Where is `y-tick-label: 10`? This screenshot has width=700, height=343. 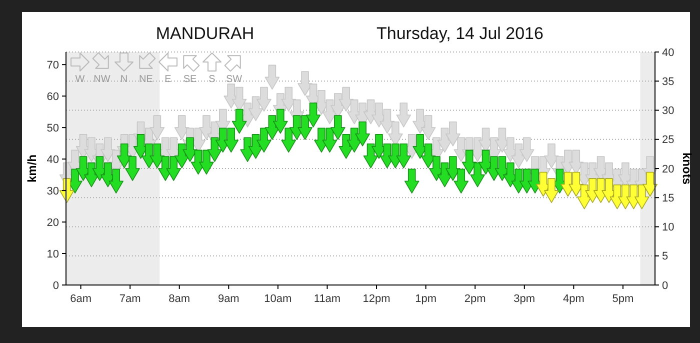
y-tick-label: 10 is located at coordinates (52, 254).